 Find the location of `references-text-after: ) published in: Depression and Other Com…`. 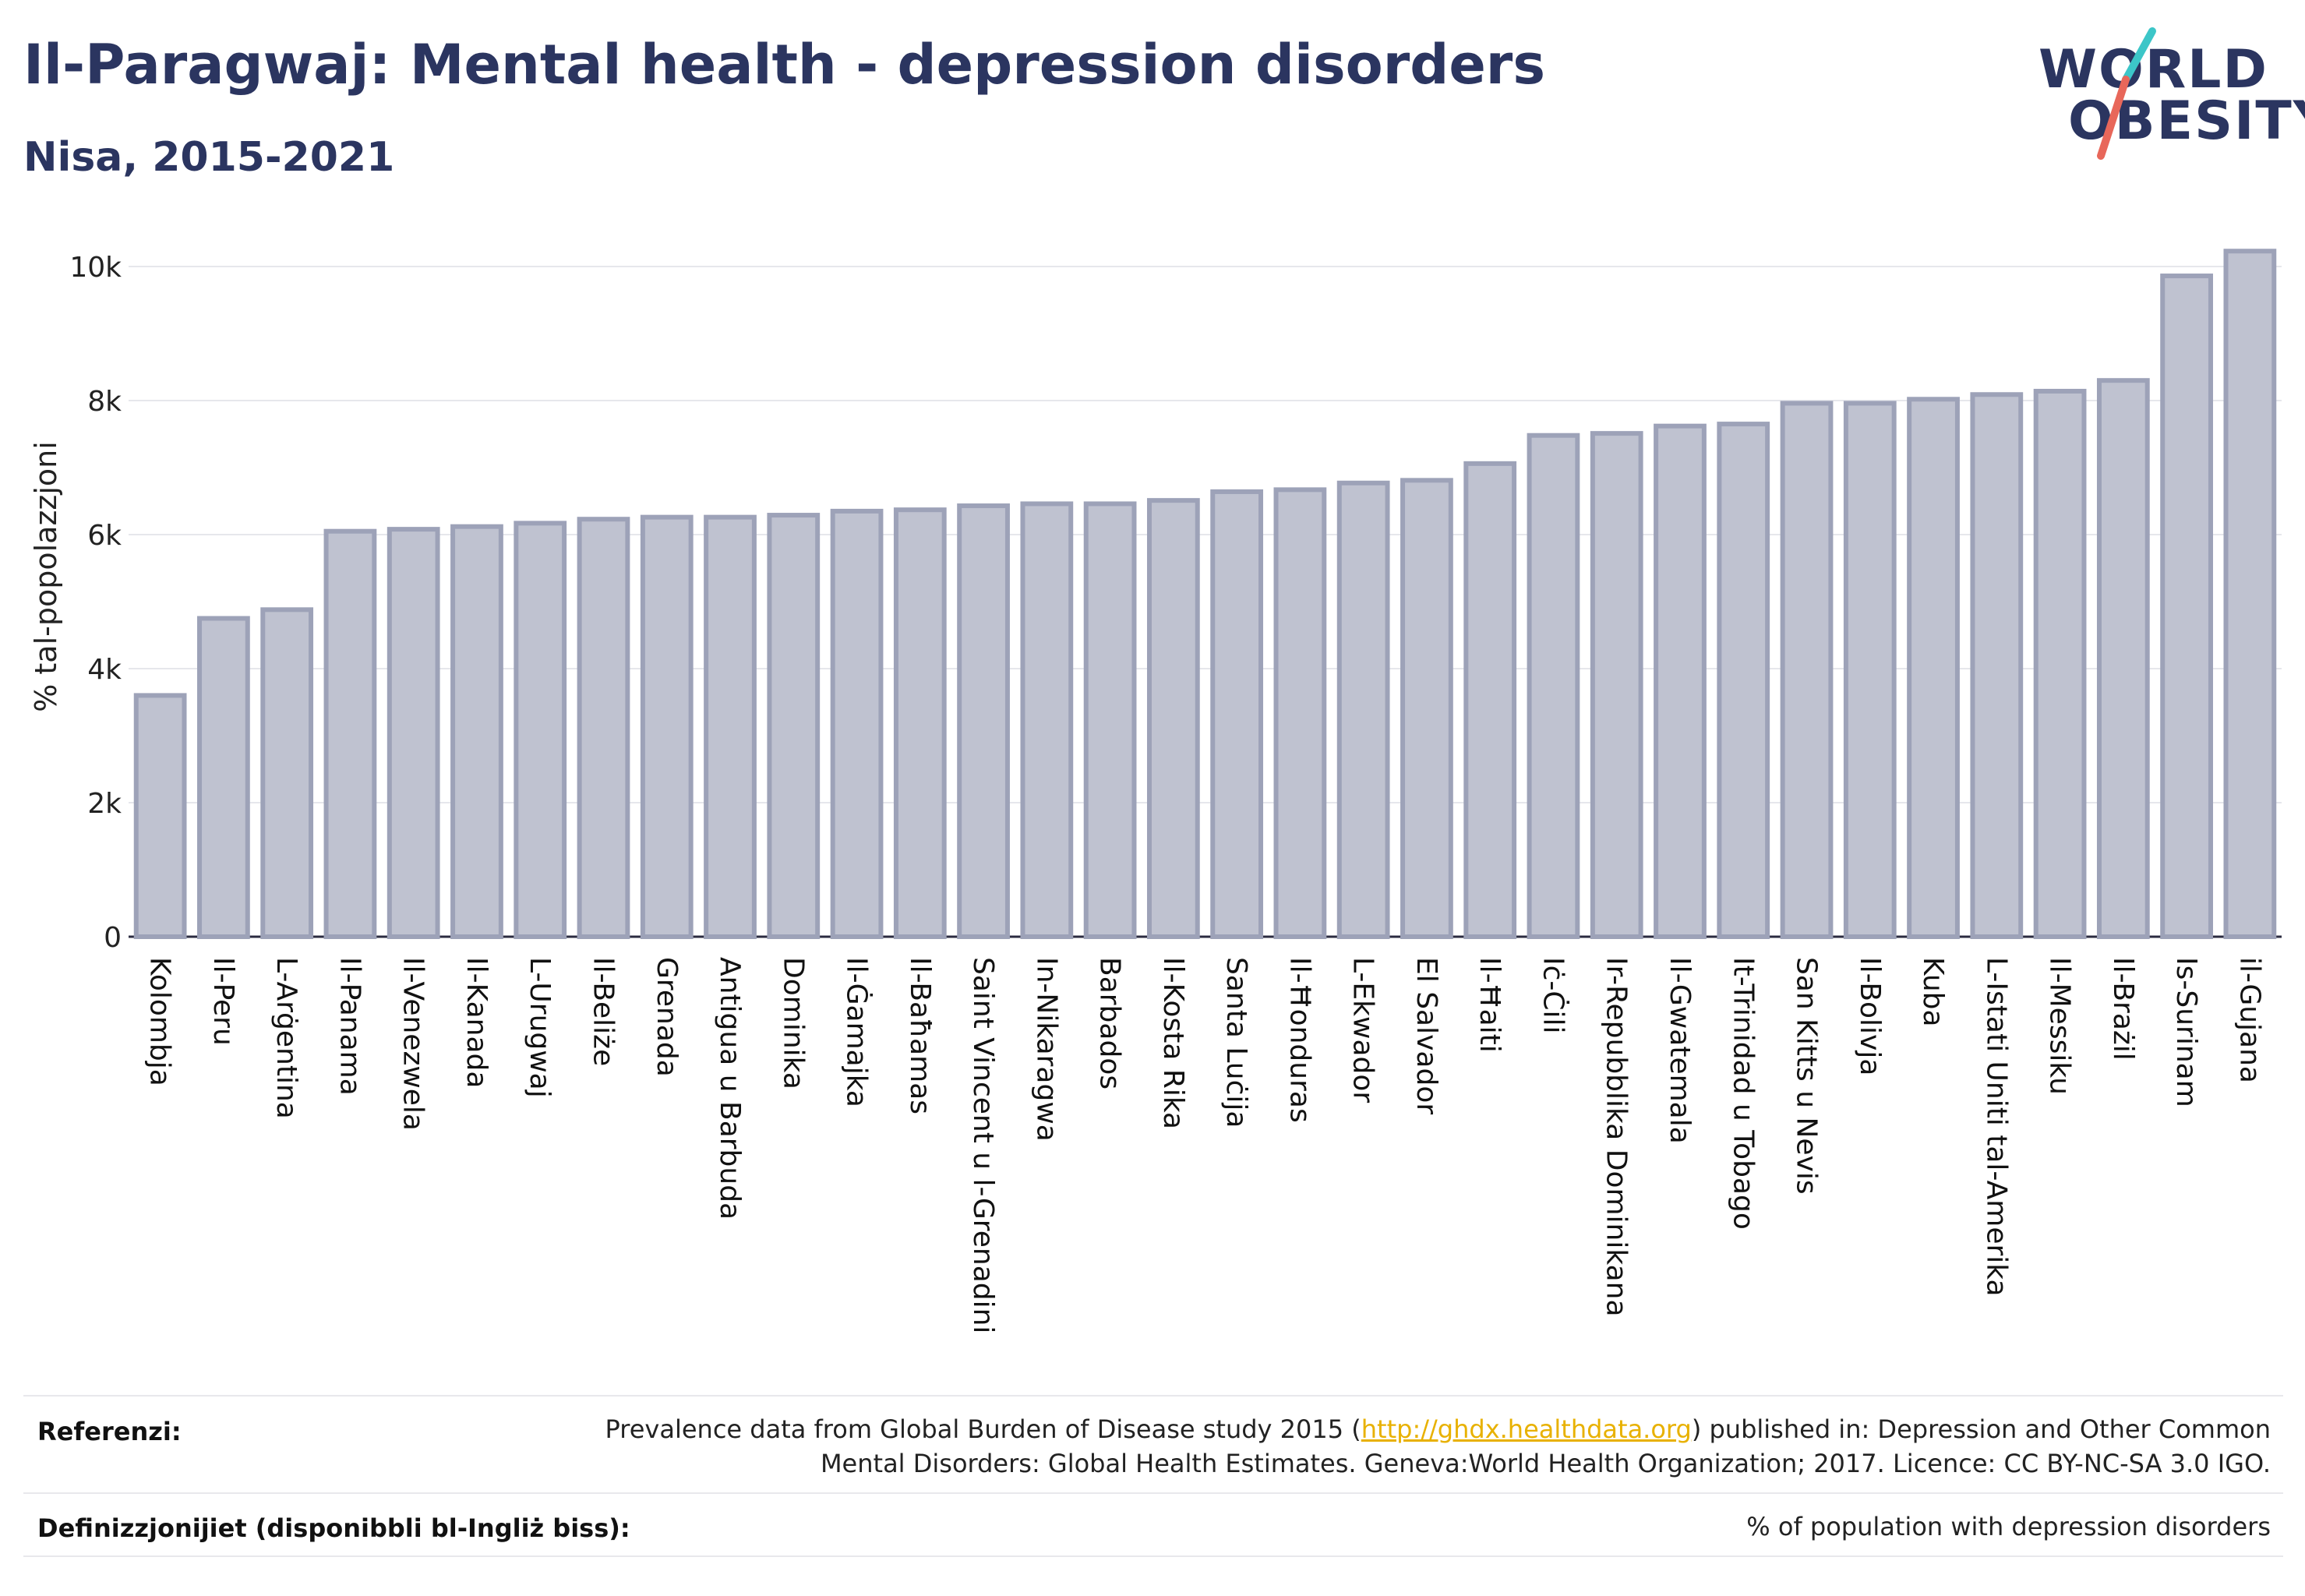

references-text-after: ) published in: Depression and Other Com… is located at coordinates (1981, 1429).